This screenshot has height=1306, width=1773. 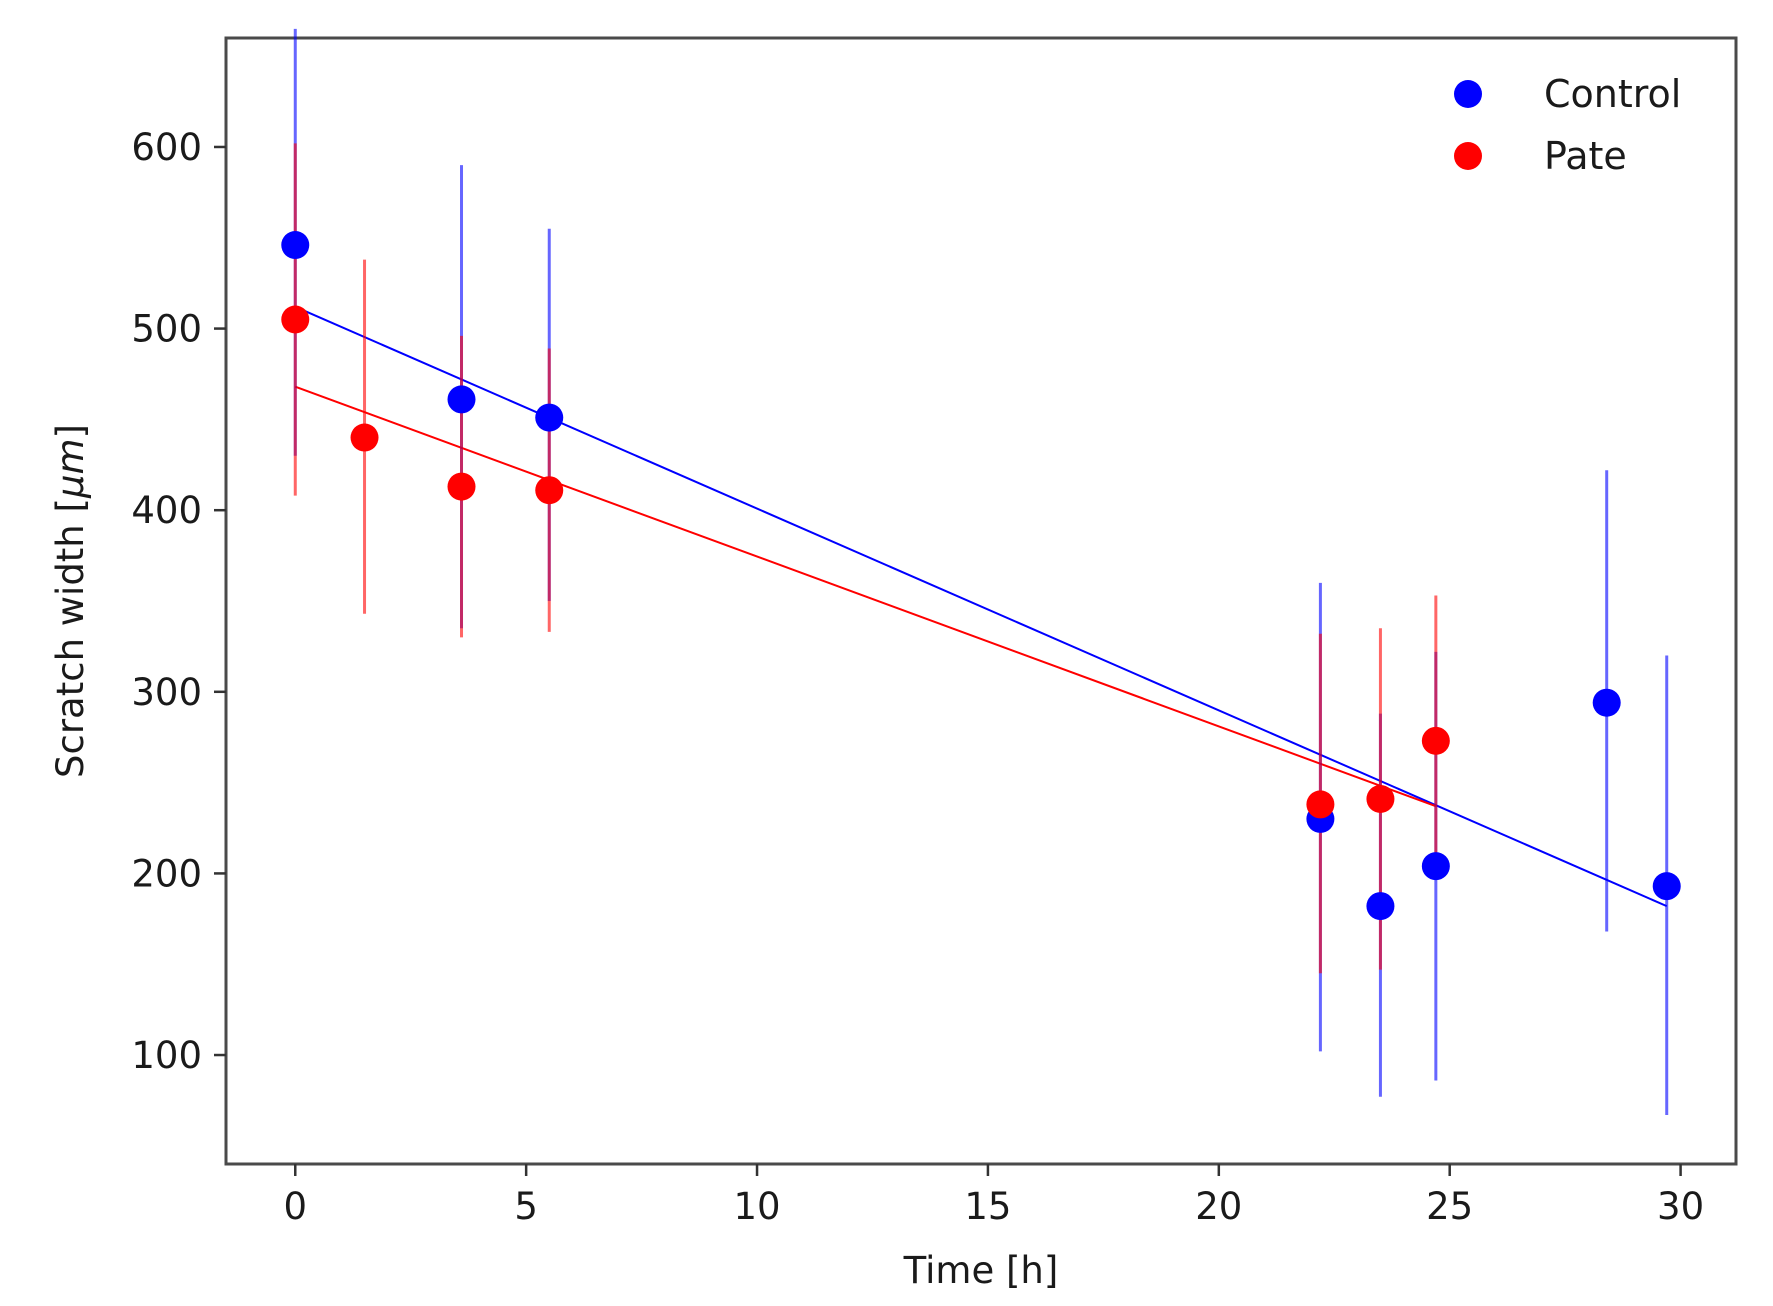 What do you see at coordinates (1567, 125) in the screenshot?
I see `legend: Control Pate` at bounding box center [1567, 125].